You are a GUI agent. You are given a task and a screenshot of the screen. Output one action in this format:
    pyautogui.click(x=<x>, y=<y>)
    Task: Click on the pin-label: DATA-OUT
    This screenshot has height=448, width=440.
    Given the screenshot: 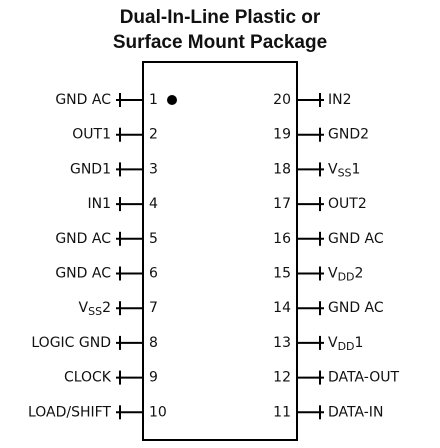 What is the action you would take?
    pyautogui.click(x=363, y=378)
    